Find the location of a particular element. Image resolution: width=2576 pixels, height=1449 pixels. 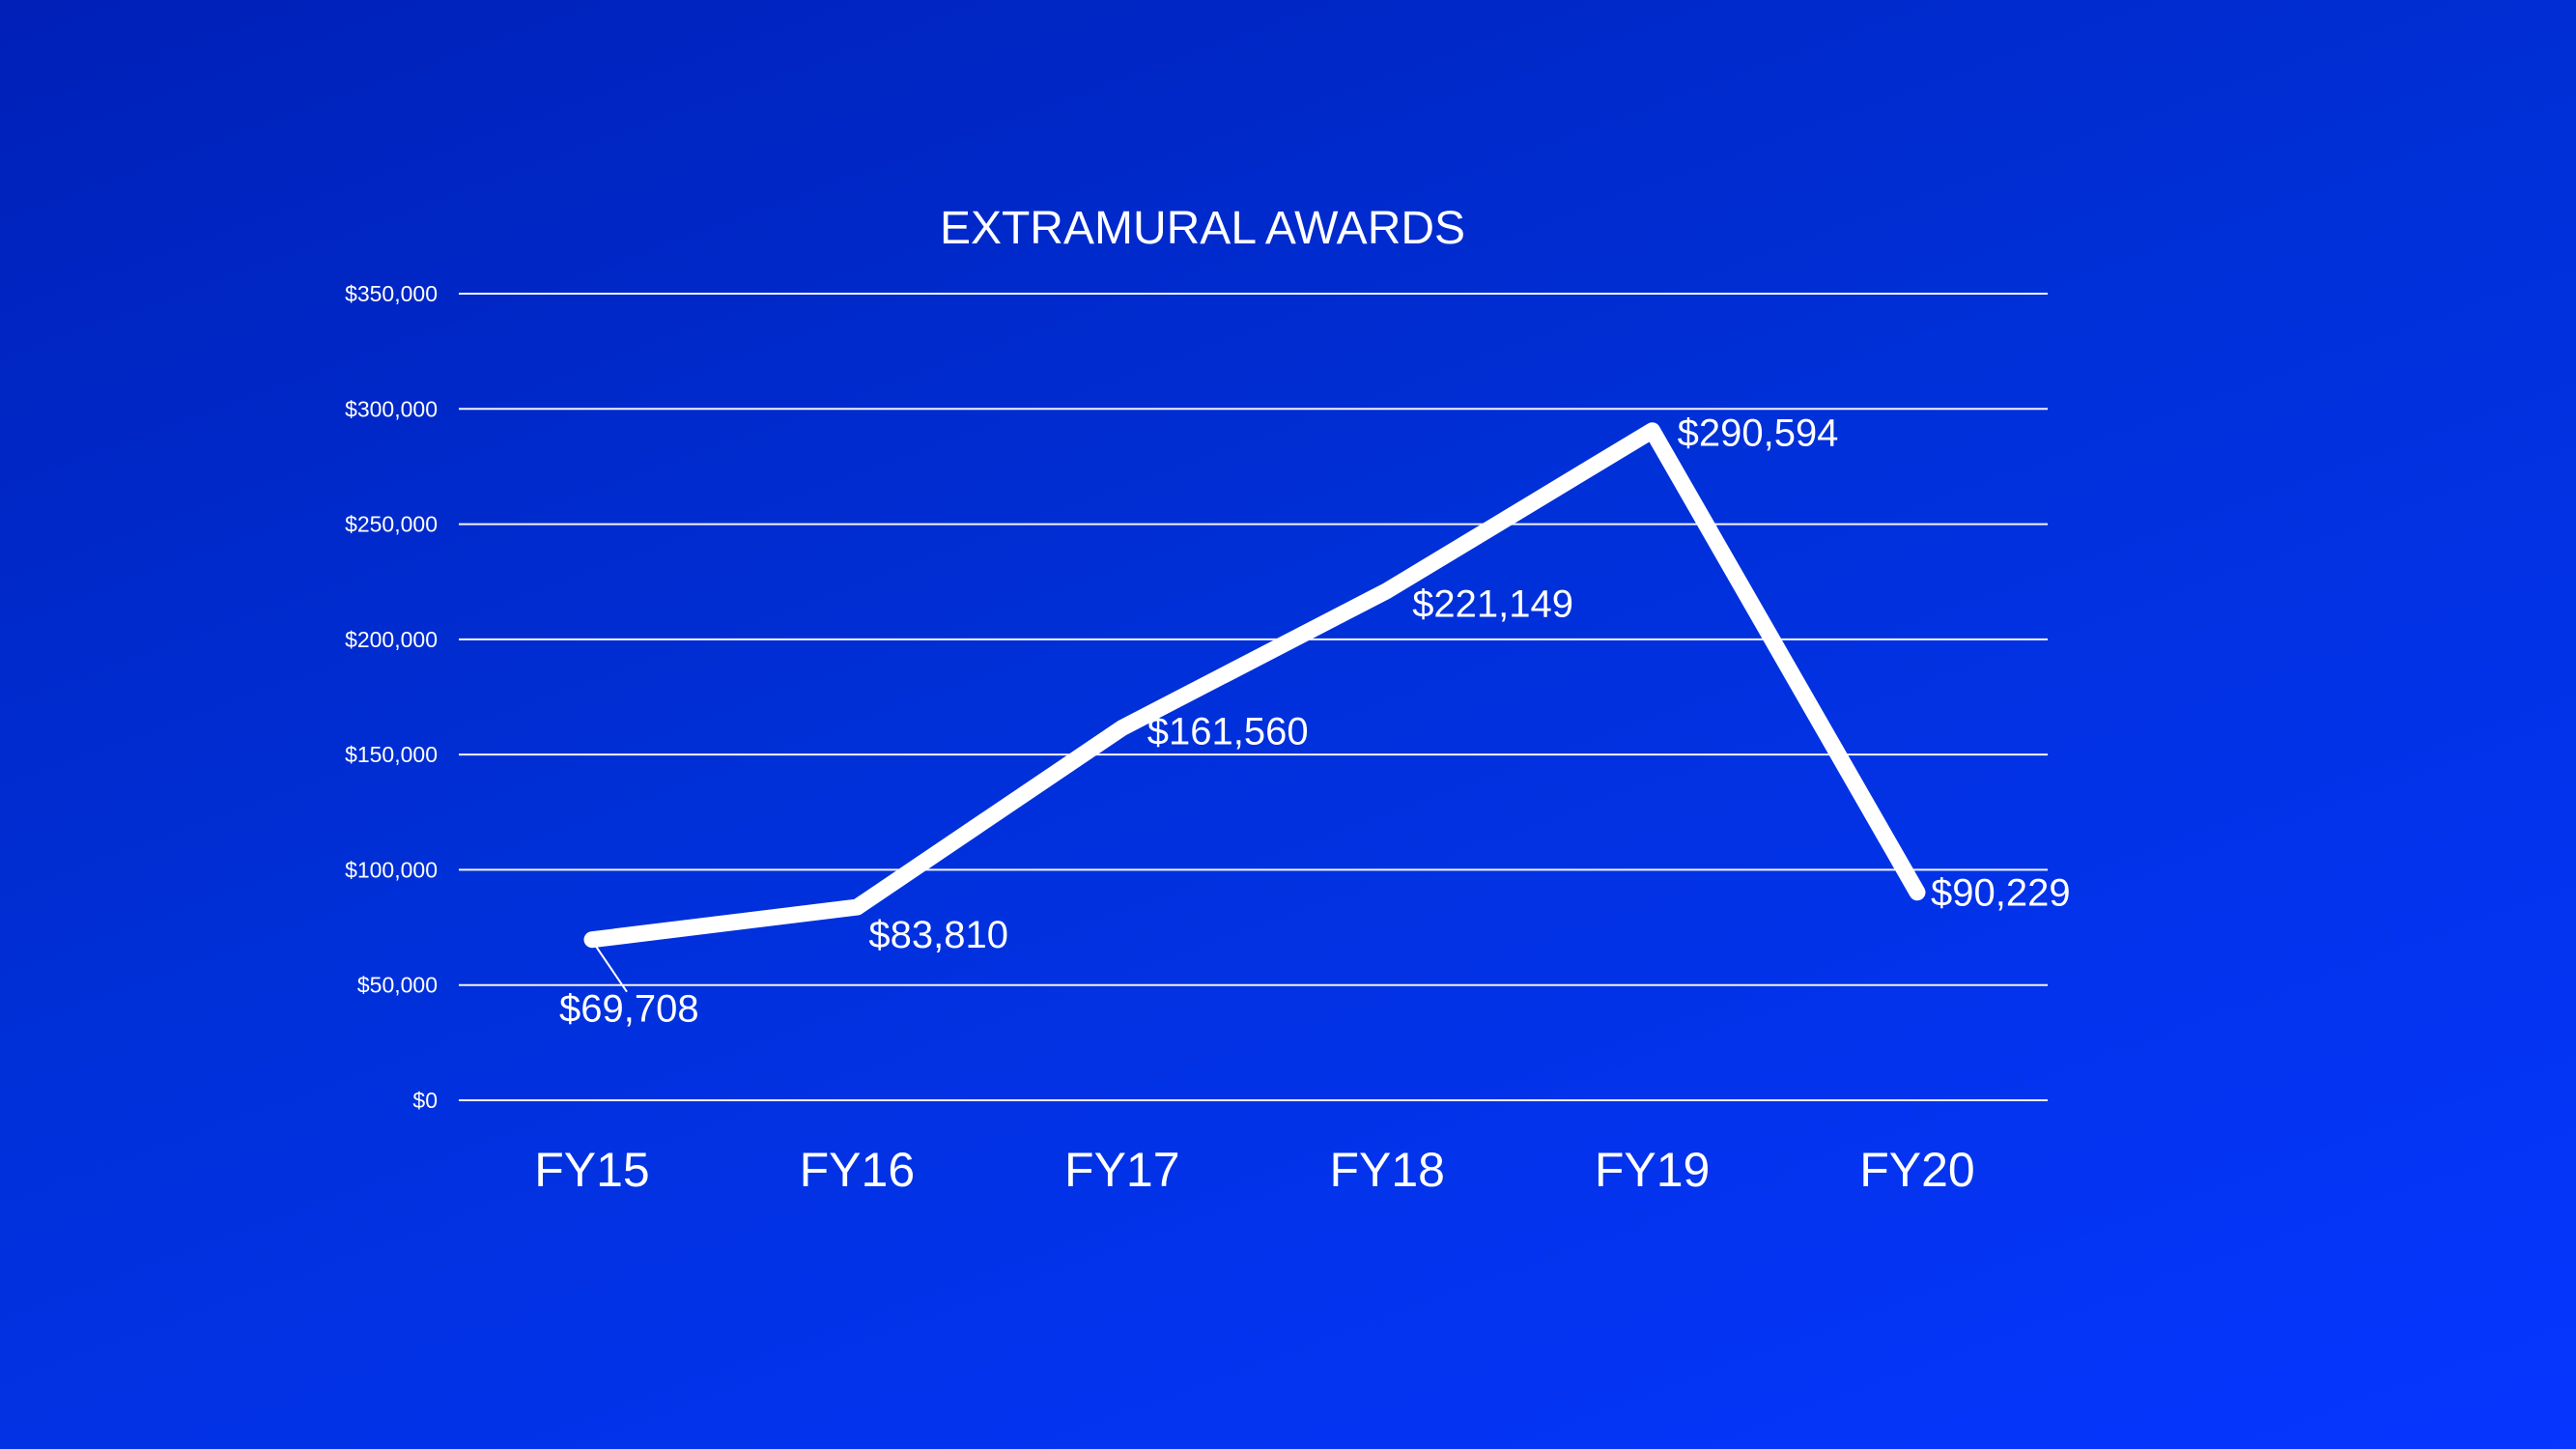

y-tick-label: $150,000 is located at coordinates (391, 754).